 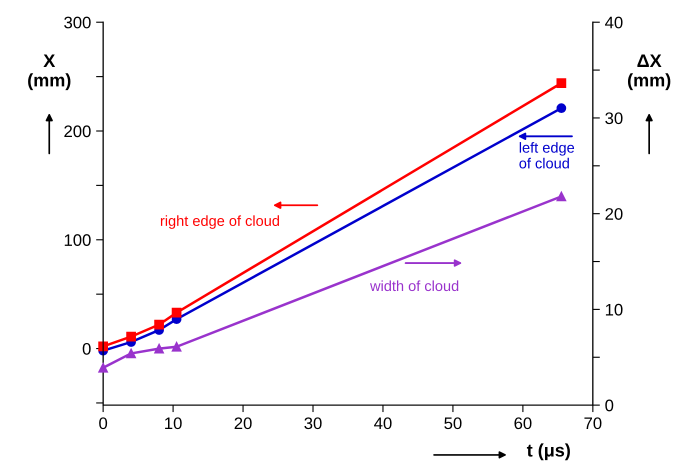 What do you see at coordinates (649, 72) in the screenshot?
I see `y2-axis-title: ΔX (mm)` at bounding box center [649, 72].